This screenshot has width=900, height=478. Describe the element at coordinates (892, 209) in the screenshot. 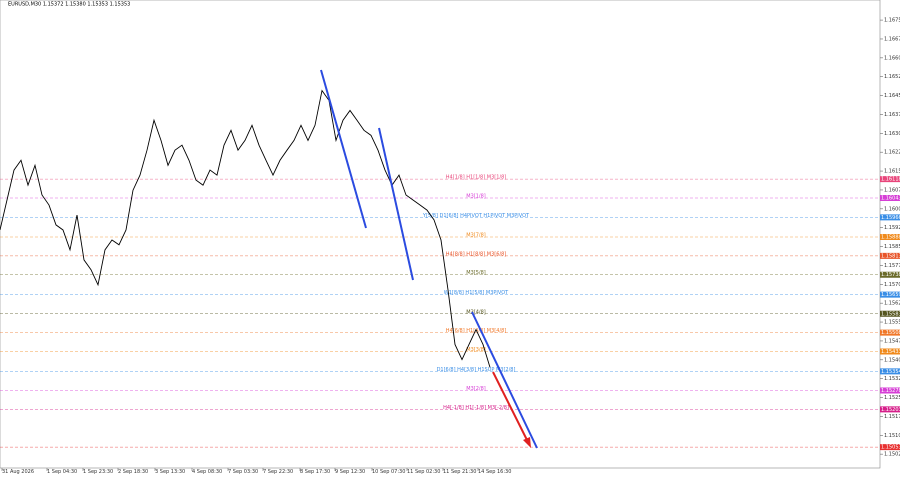

I see `y-tick-label: 1.16000` at that location.